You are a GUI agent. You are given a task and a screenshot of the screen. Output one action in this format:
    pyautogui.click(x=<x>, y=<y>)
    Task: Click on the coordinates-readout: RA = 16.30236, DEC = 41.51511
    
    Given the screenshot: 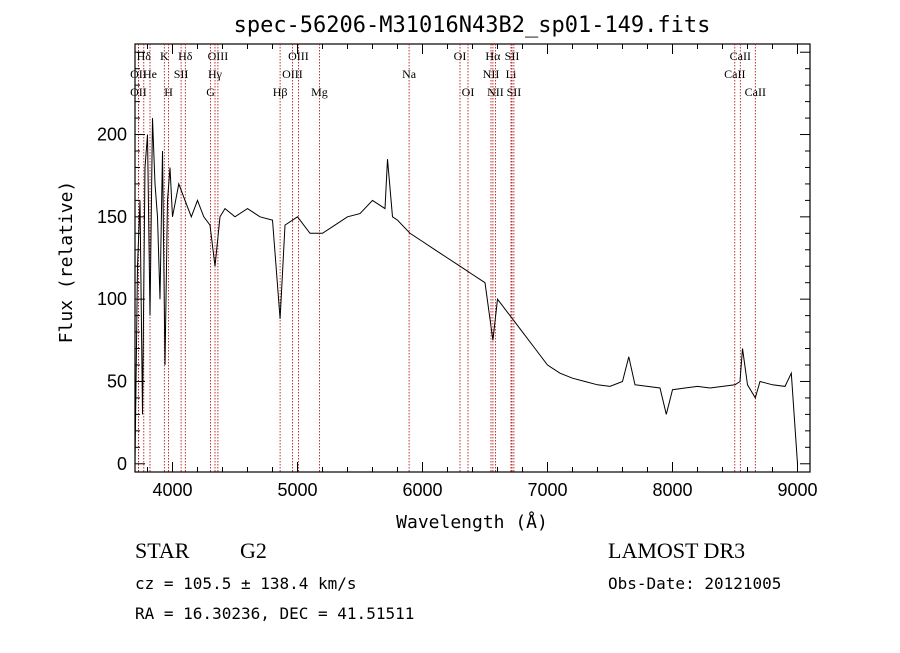 What is the action you would take?
    pyautogui.click(x=275, y=613)
    